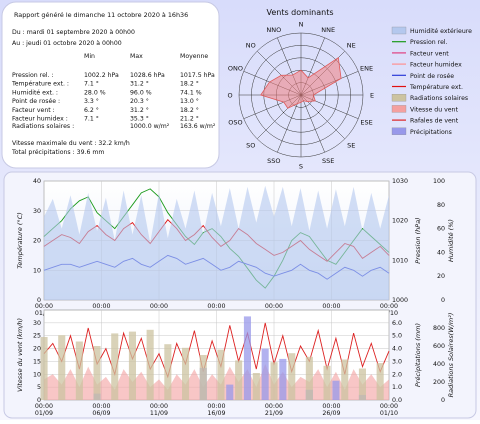 Image resolution: width=480 pixels, height=424 pixels. I want to click on left-tick-label: 10, so click(37, 270).